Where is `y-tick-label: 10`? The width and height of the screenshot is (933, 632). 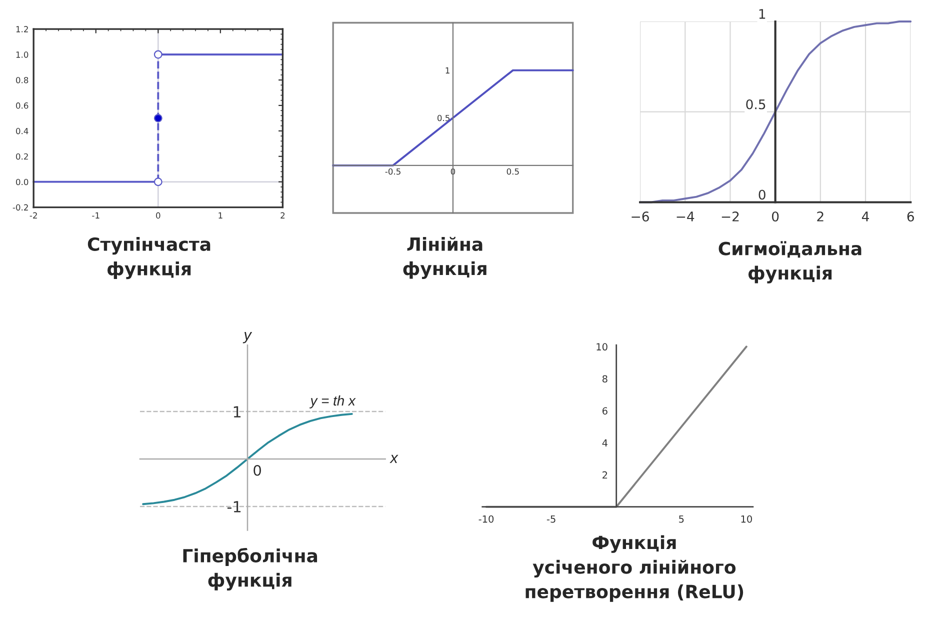 y-tick-label: 10 is located at coordinates (602, 347).